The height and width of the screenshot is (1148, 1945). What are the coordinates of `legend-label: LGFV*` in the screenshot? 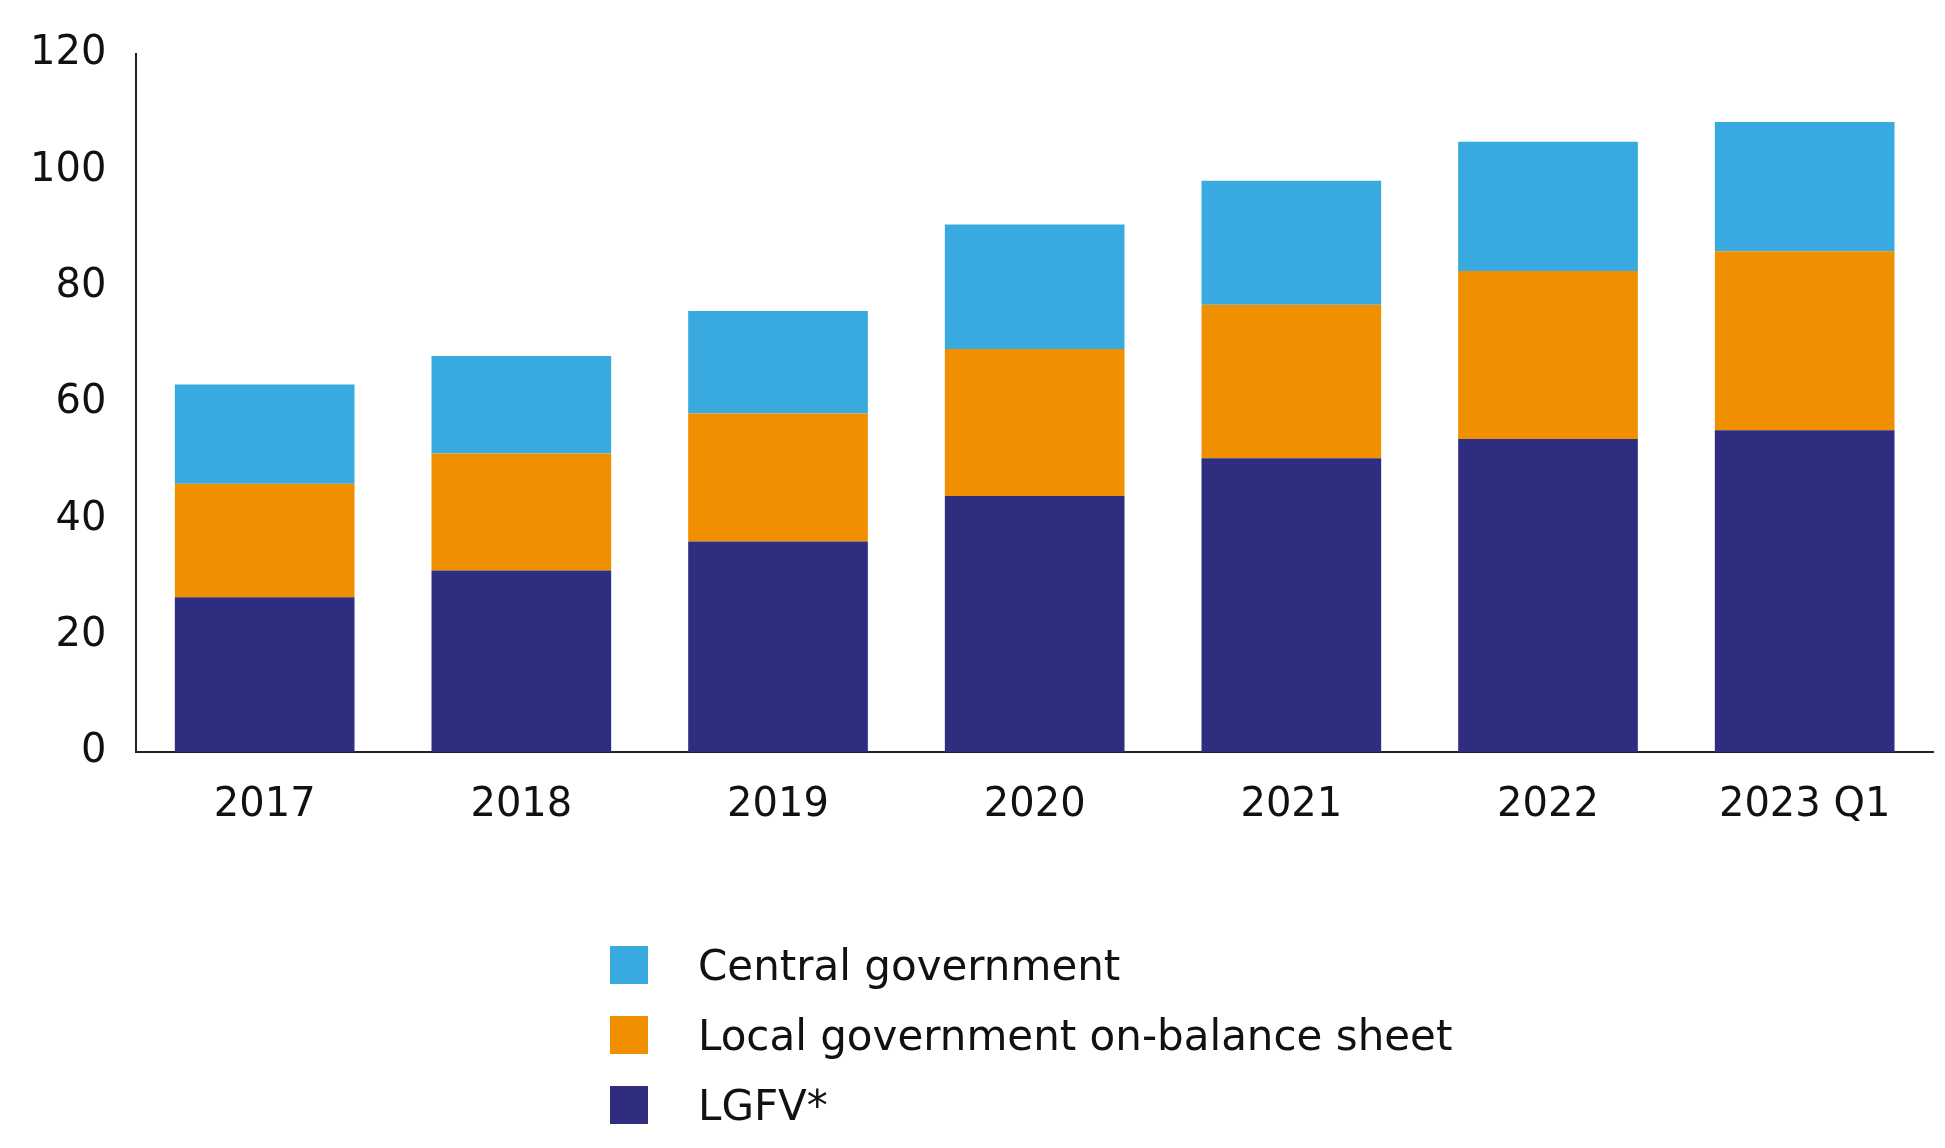 It's located at (763, 1105).